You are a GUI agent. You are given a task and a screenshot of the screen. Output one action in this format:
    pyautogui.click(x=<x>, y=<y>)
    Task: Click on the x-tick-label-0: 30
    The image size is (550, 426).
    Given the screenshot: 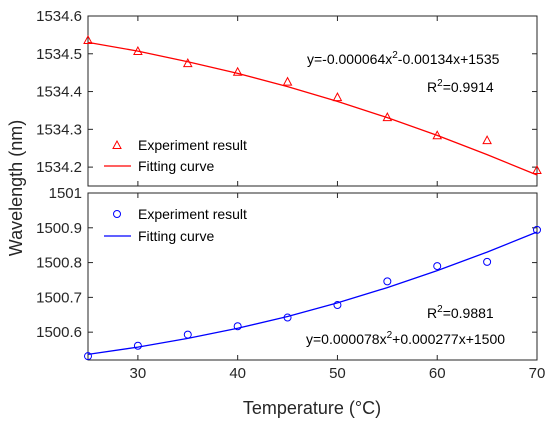 What is the action you would take?
    pyautogui.click(x=138, y=373)
    